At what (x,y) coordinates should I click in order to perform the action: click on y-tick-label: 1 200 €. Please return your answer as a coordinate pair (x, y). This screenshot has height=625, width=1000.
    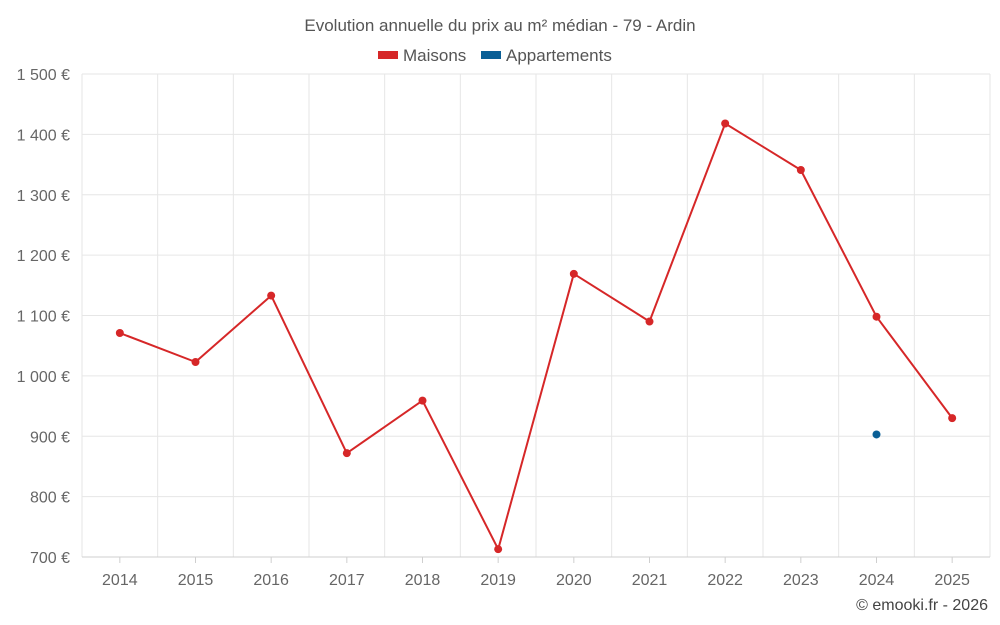
    Looking at the image, I should click on (43, 256).